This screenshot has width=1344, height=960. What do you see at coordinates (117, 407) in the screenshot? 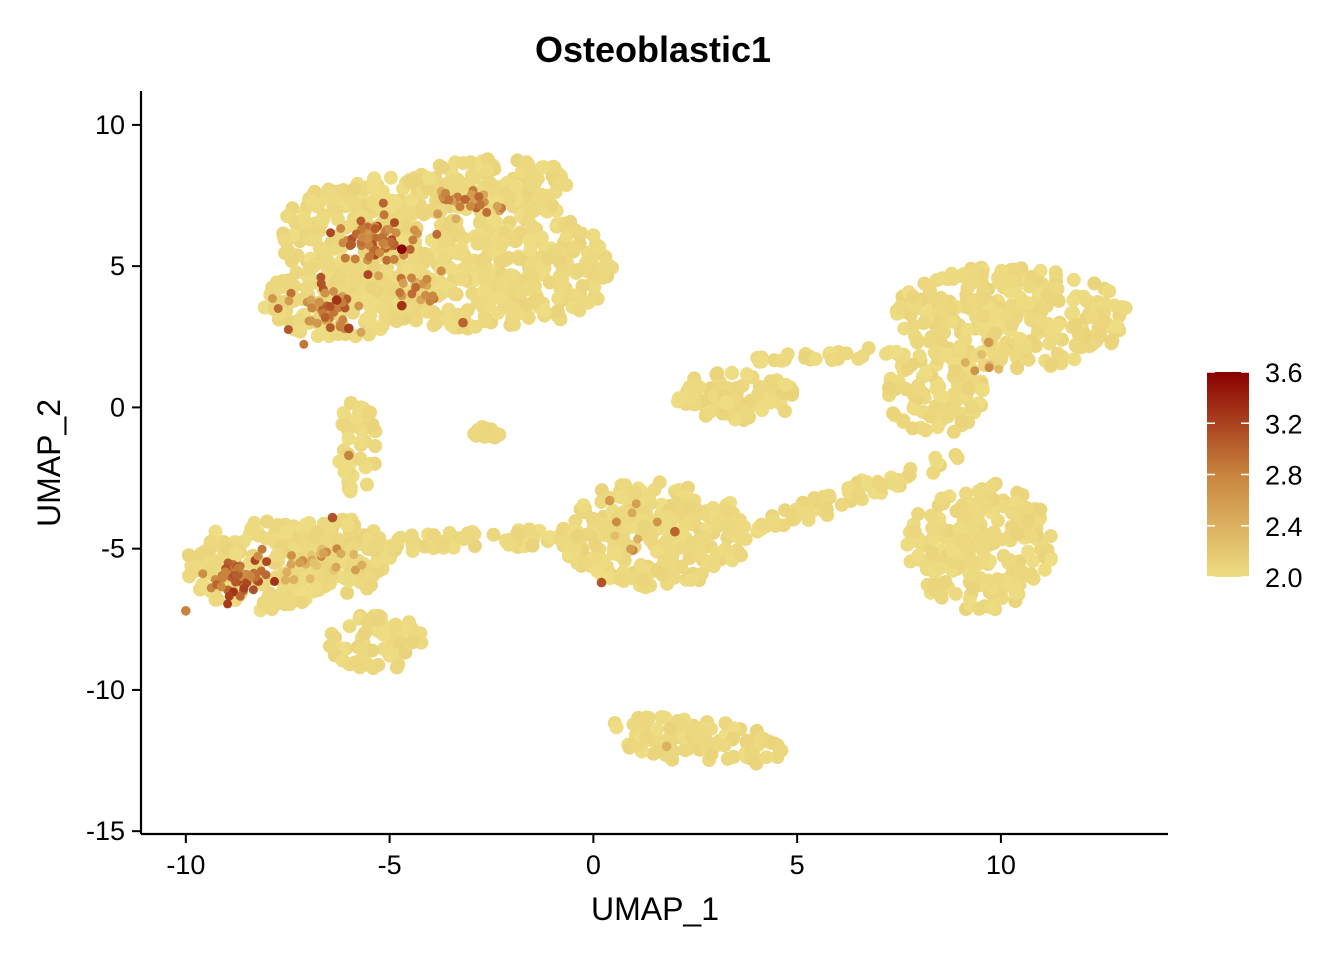
I see `y-tick-label: 0` at bounding box center [117, 407].